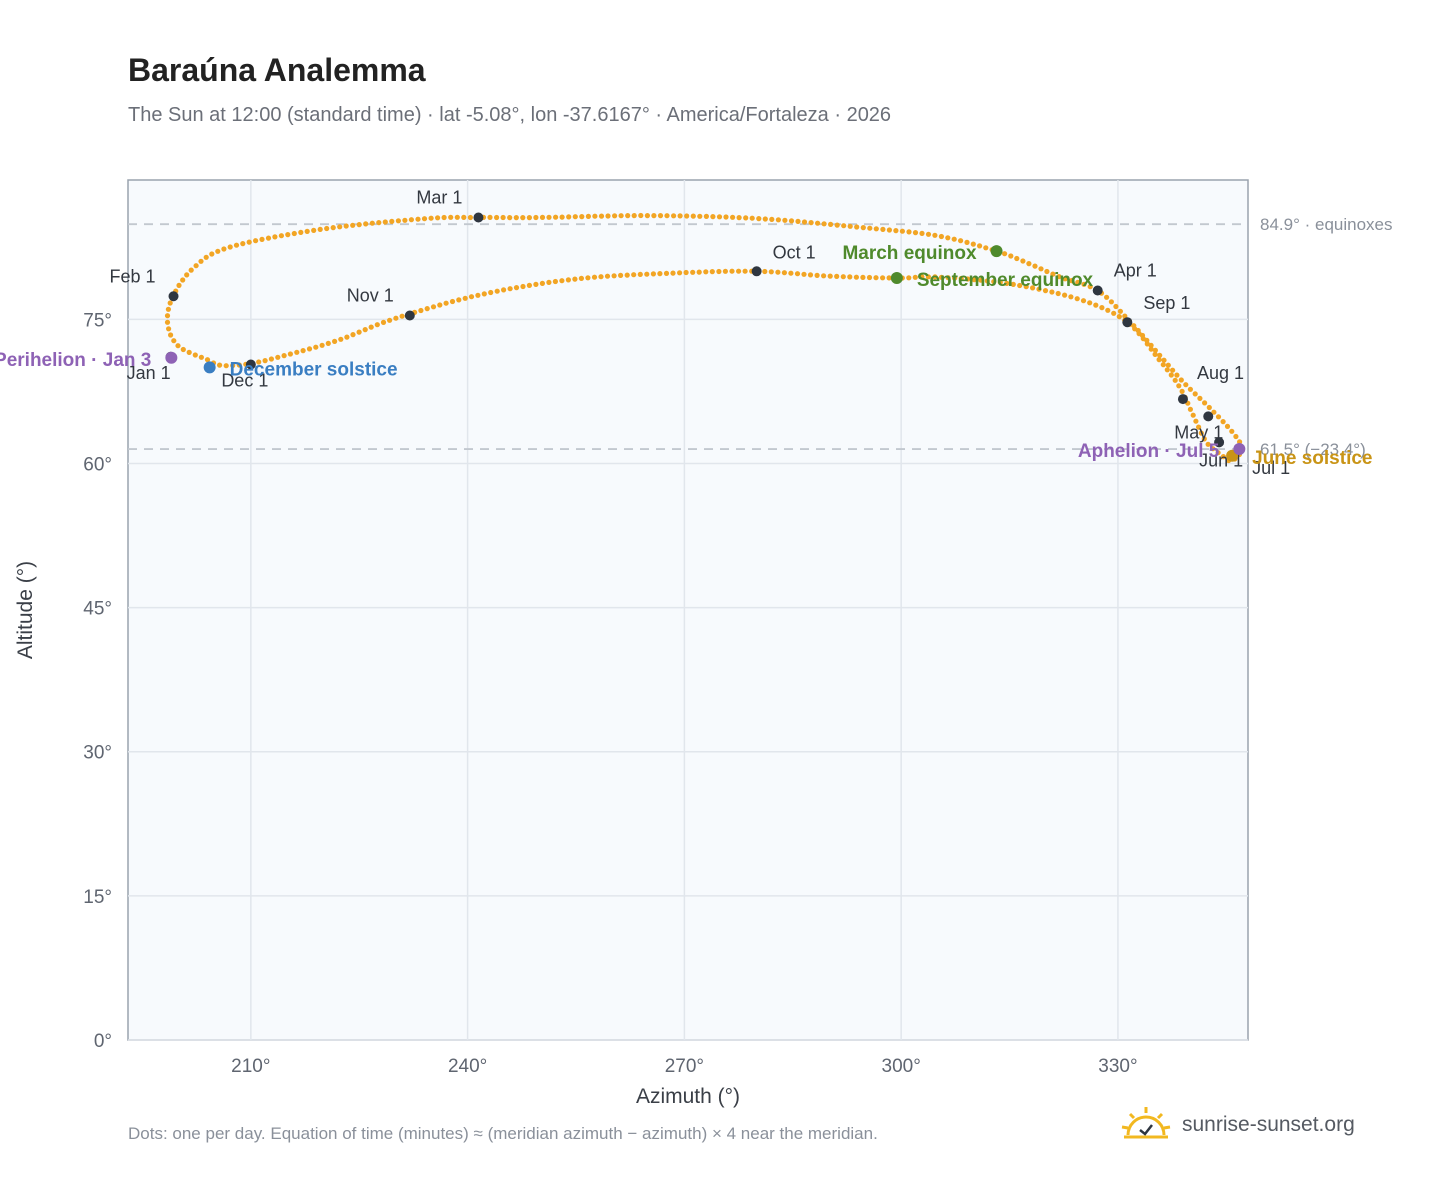 The image size is (1448, 1188). Describe the element at coordinates (688, 1096) in the screenshot. I see `x-axis-label: Azimuth (°)` at that location.